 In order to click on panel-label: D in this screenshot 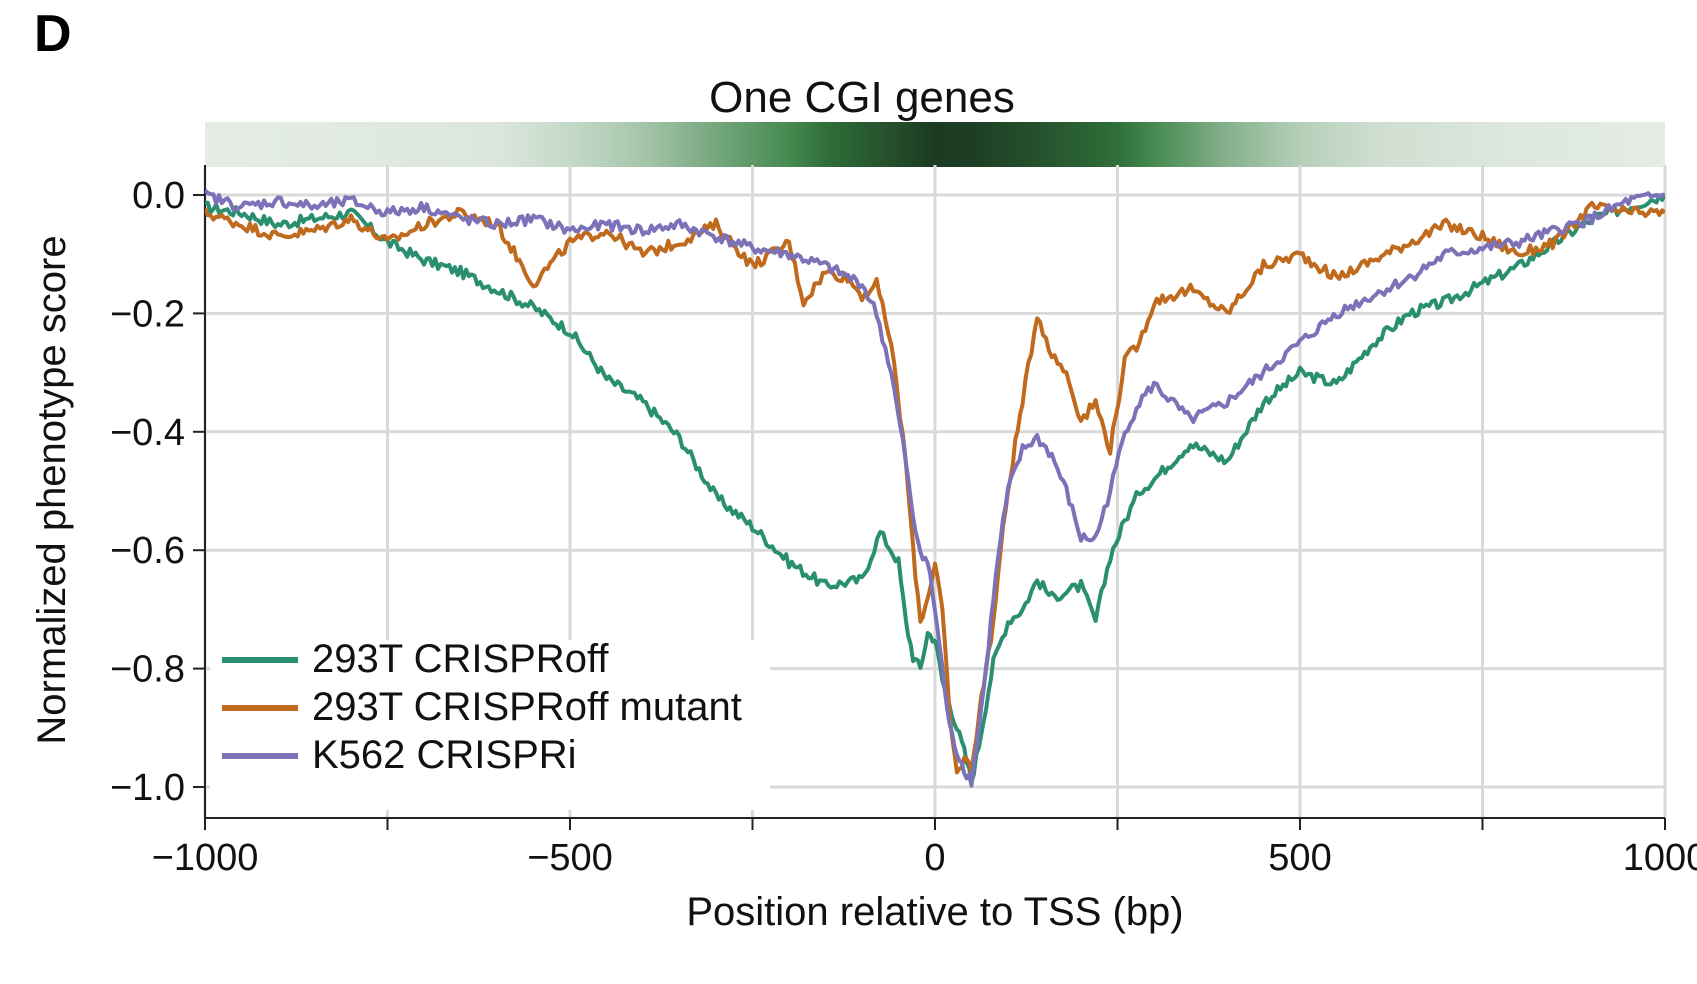, I will do `click(53, 34)`.